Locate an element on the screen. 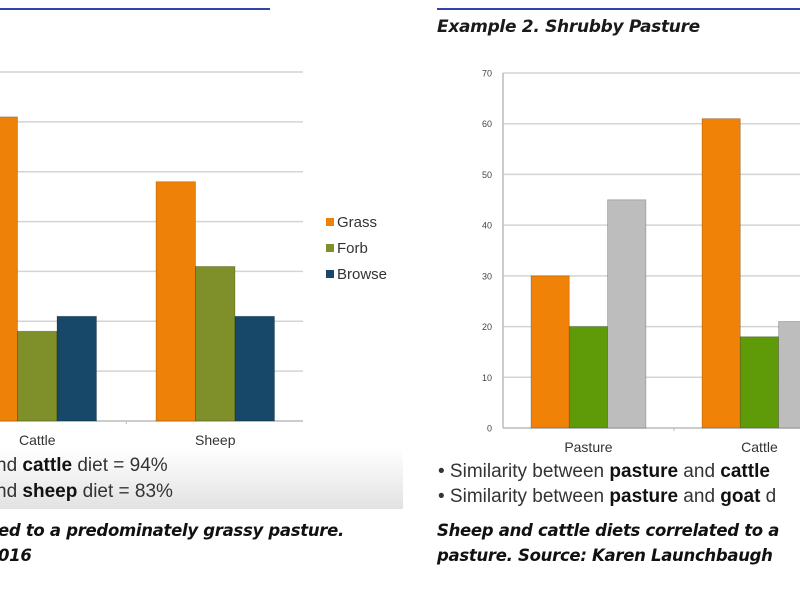 The height and width of the screenshot is (600, 800). y-tick-label: 40 is located at coordinates (487, 226).